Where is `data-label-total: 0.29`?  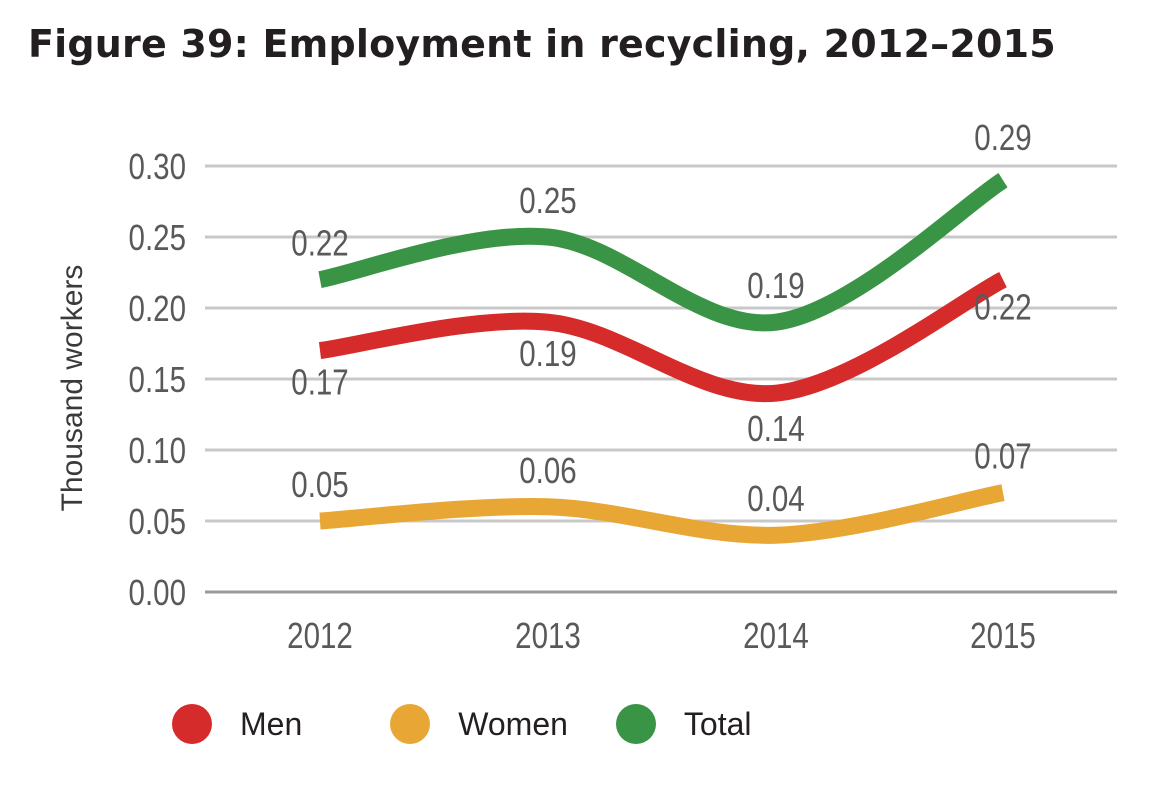
data-label-total: 0.29 is located at coordinates (1002, 137).